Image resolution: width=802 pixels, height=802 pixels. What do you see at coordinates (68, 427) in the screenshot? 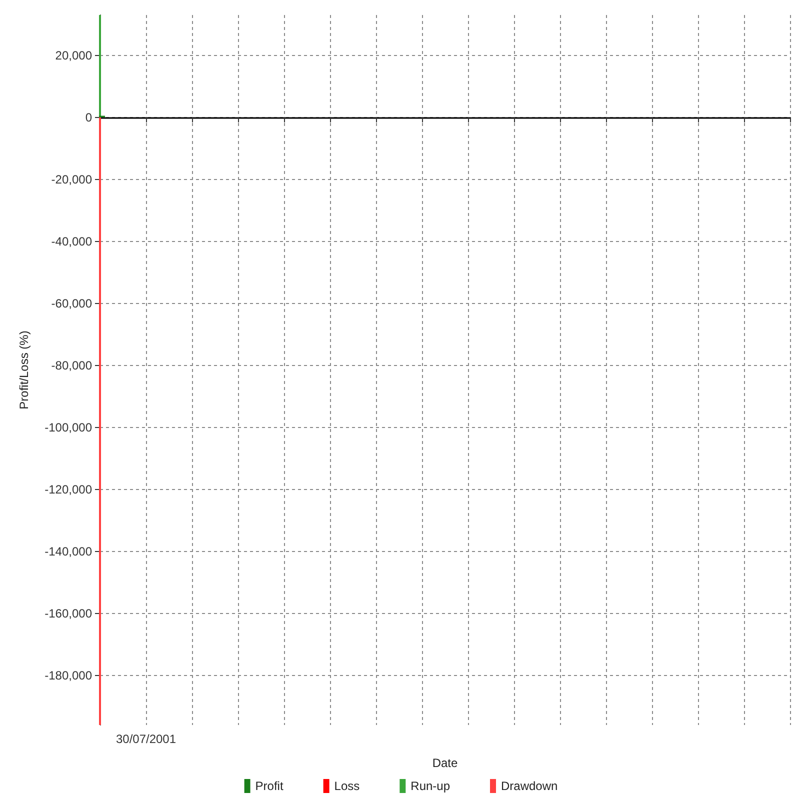
I see `y-tick-label: -100,000` at bounding box center [68, 427].